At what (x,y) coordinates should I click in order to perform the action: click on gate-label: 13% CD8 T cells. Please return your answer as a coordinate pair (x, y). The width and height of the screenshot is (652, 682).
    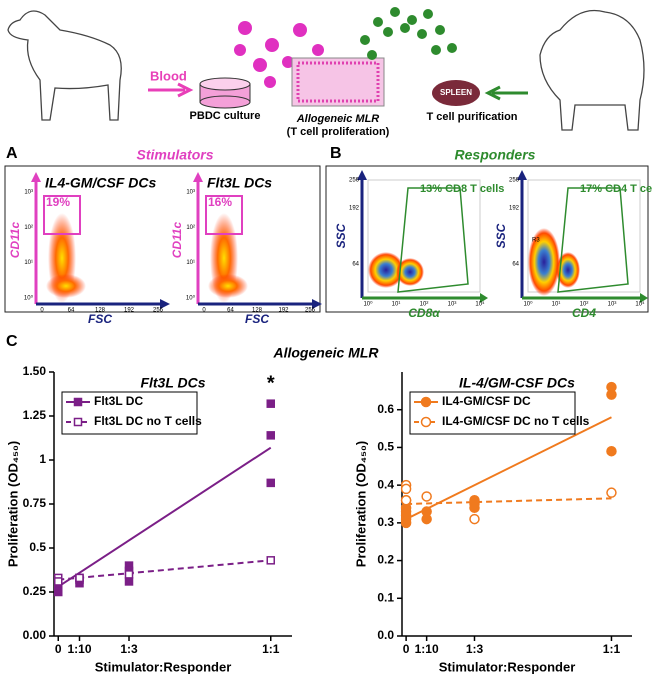
    Looking at the image, I should click on (462, 189).